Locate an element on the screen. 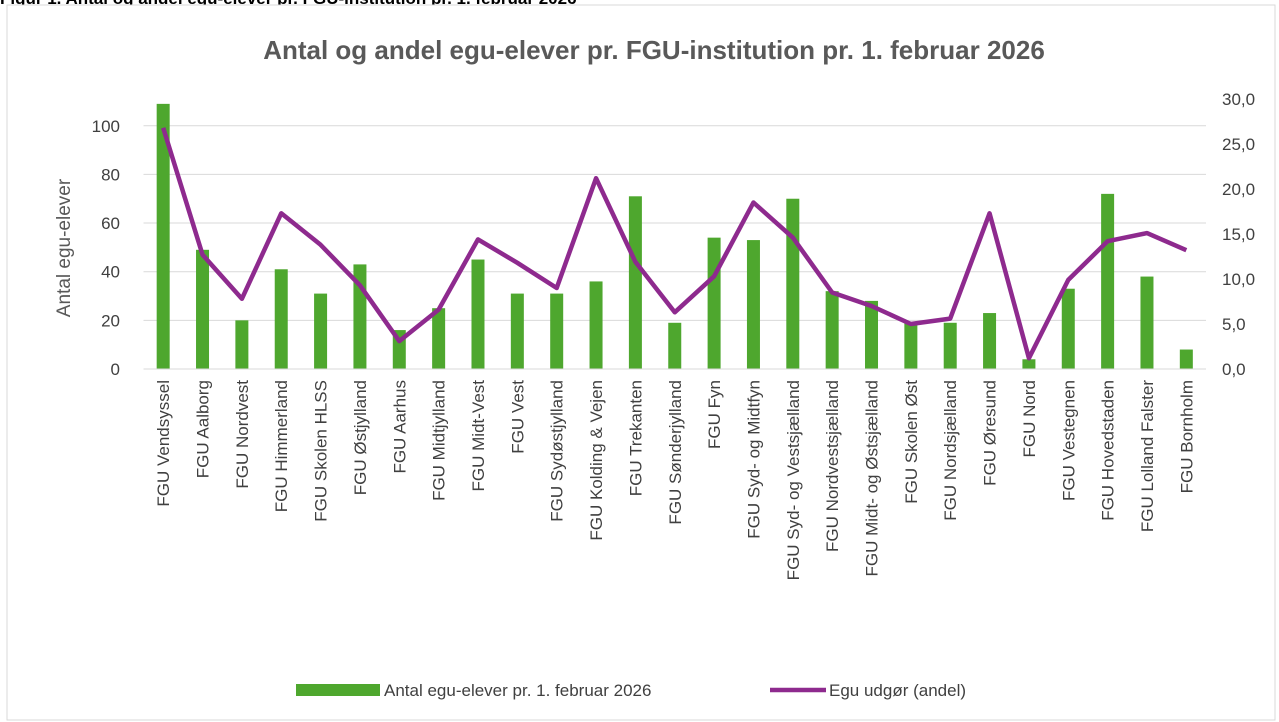 The height and width of the screenshot is (722, 1279). x-tick-label: FGU Sønderjylland is located at coordinates (675, 452).